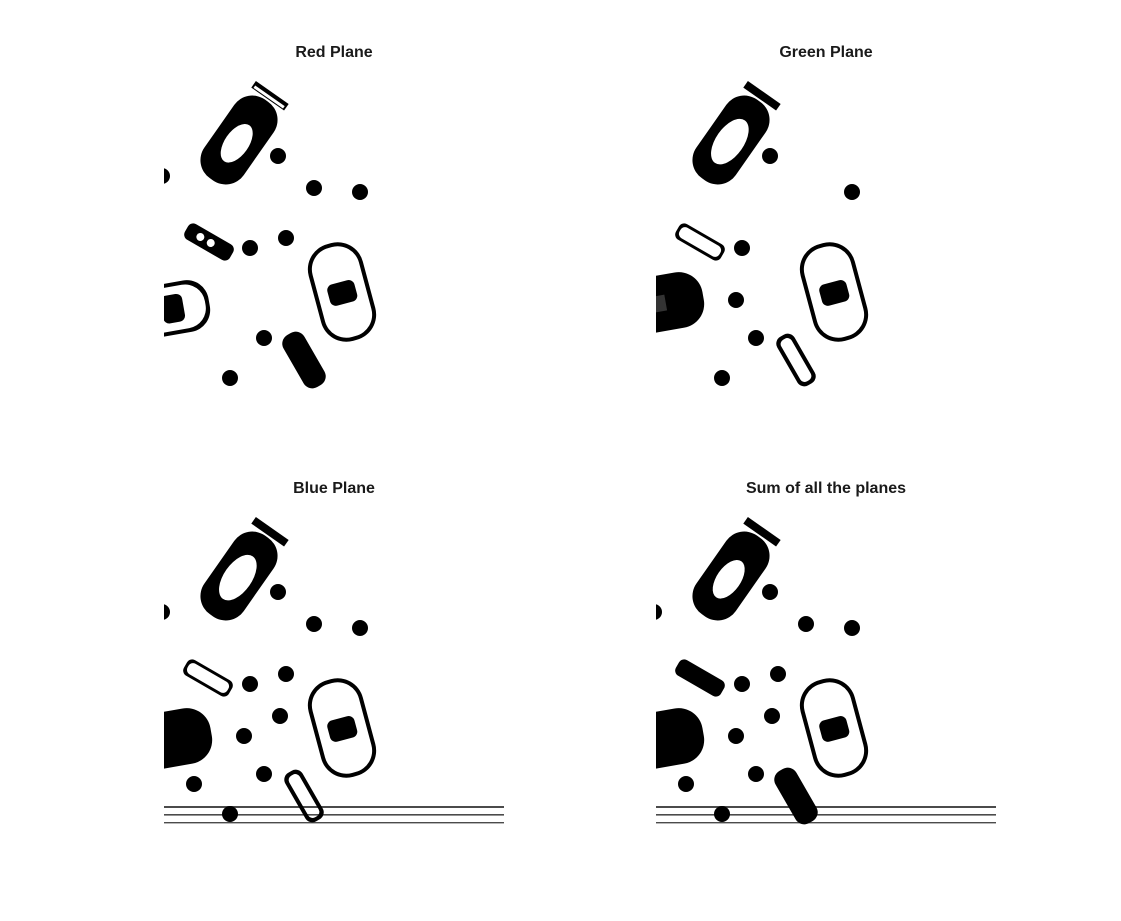 Image resolution: width=1121 pixels, height=921 pixels. I want to click on binary-image-green, so click(826, 230).